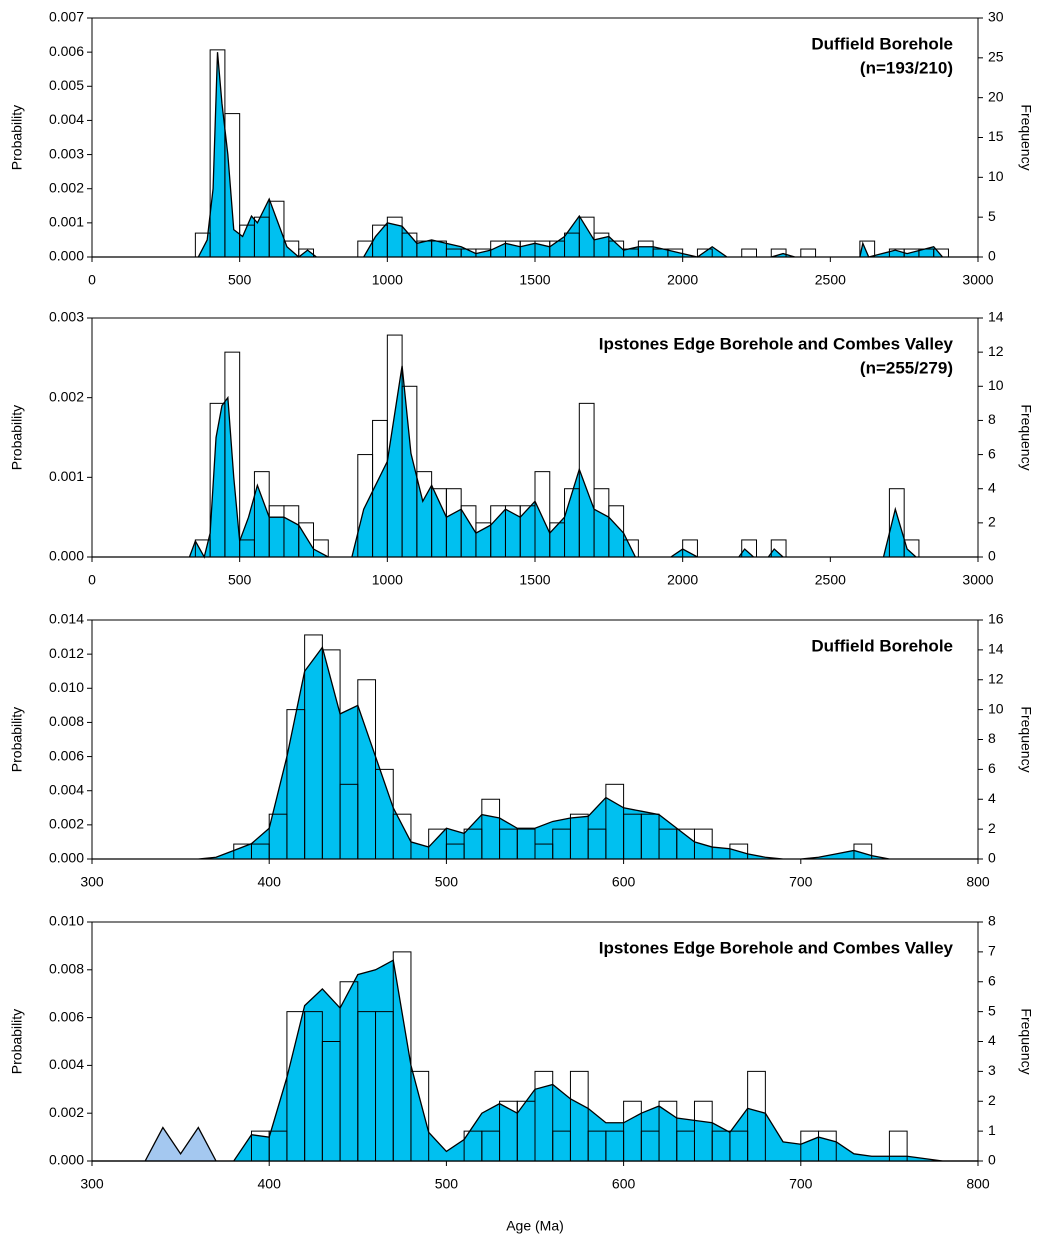  What do you see at coordinates (906, 367) in the screenshot?
I see `chart-subtitle: (n=255/279)` at bounding box center [906, 367].